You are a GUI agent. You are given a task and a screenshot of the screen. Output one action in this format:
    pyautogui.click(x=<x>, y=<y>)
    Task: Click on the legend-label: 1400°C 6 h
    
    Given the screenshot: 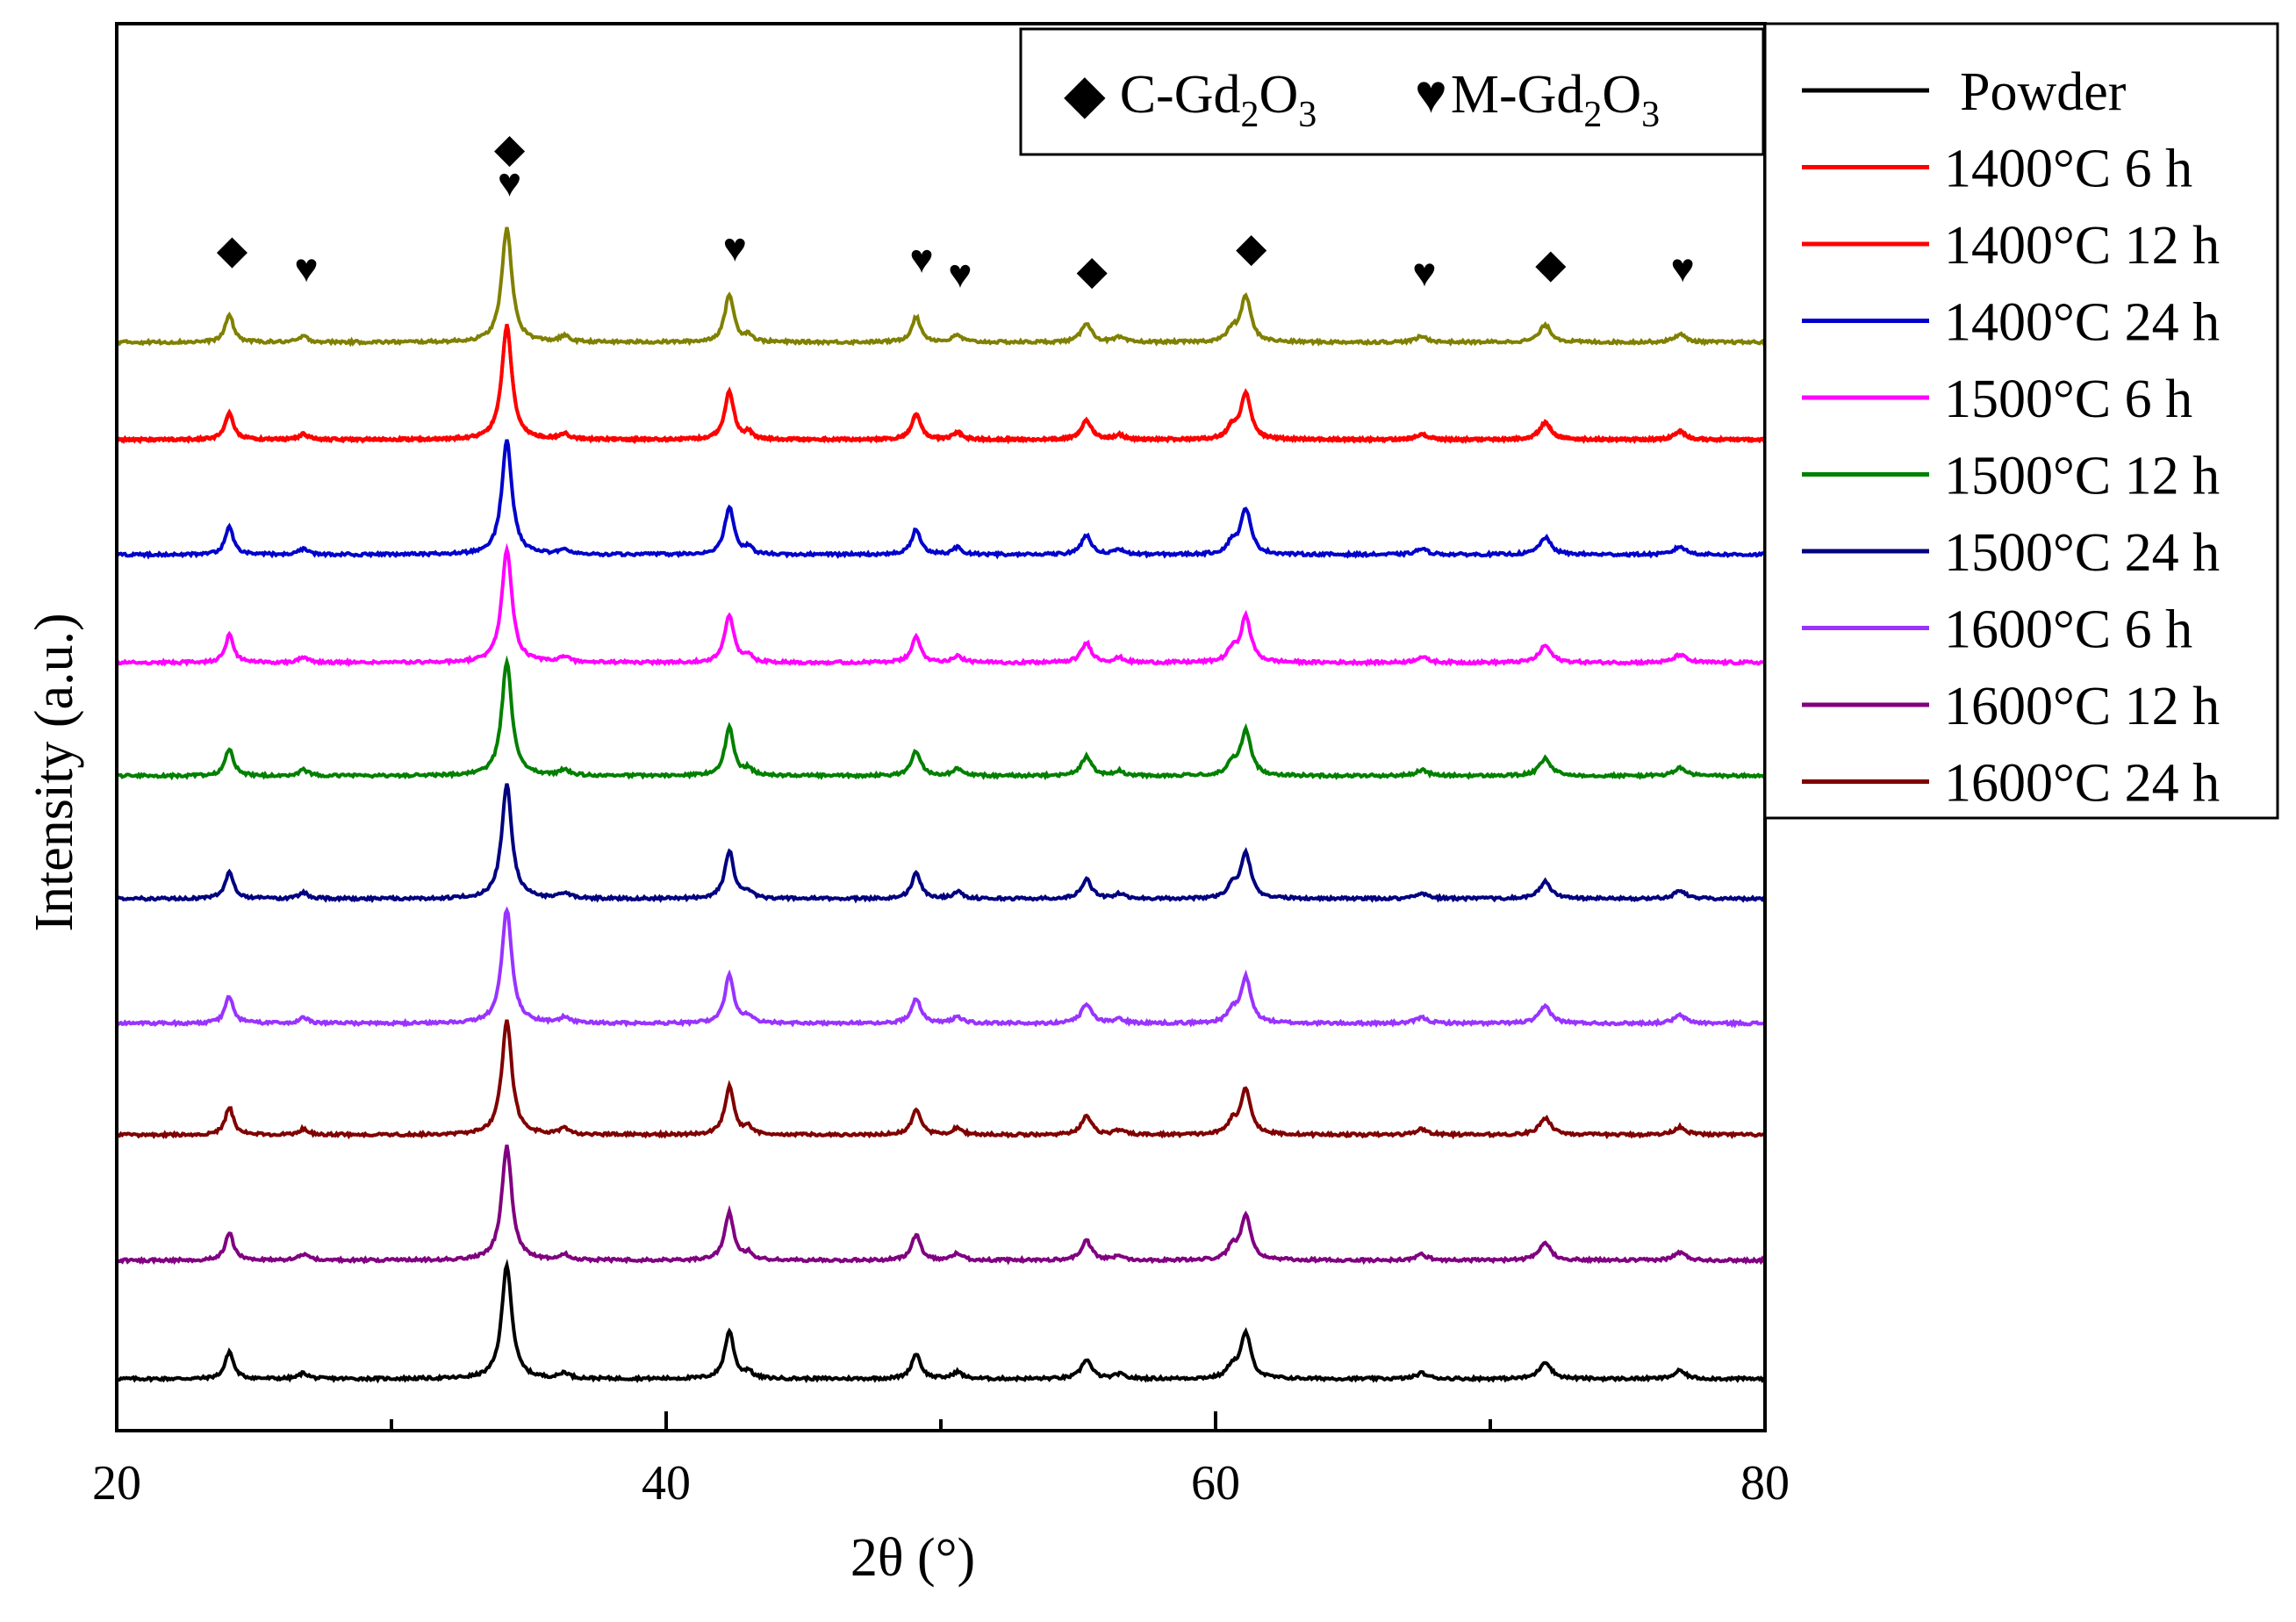 What is the action you would take?
    pyautogui.click(x=2068, y=169)
    